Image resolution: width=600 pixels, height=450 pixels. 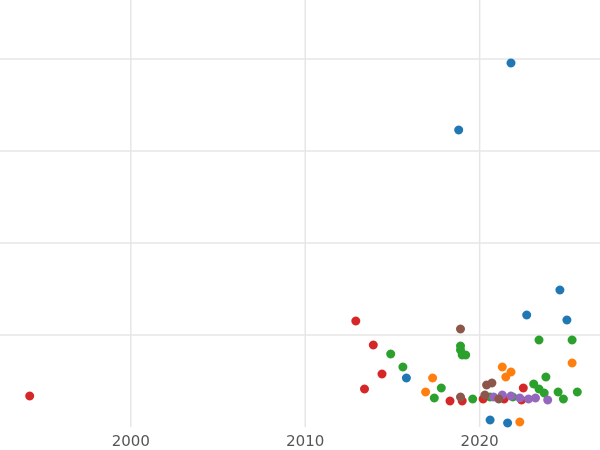 I want to click on x-tick-label: 2000, so click(x=131, y=441).